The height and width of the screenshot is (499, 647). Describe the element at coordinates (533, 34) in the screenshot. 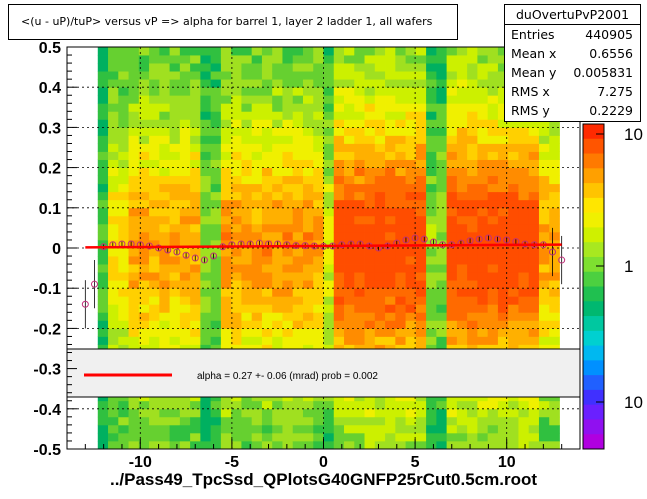

I see `stats-label: Entries` at that location.